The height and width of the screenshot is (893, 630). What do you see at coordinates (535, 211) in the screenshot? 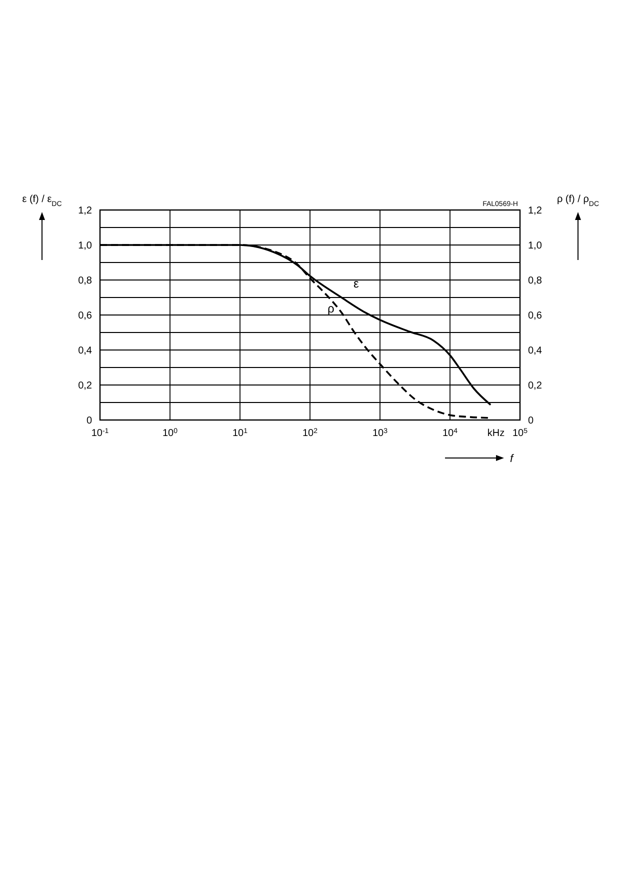
I see `y2-tick-label: 1,2` at bounding box center [535, 211].